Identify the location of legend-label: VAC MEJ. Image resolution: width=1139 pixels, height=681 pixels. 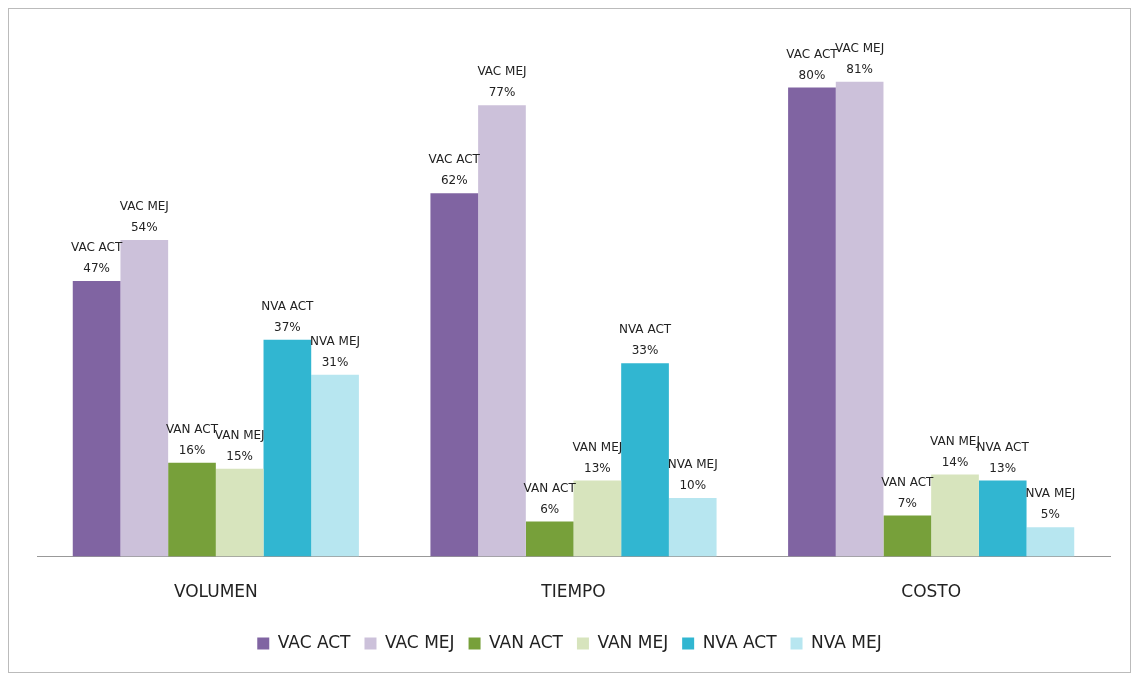
(419, 641).